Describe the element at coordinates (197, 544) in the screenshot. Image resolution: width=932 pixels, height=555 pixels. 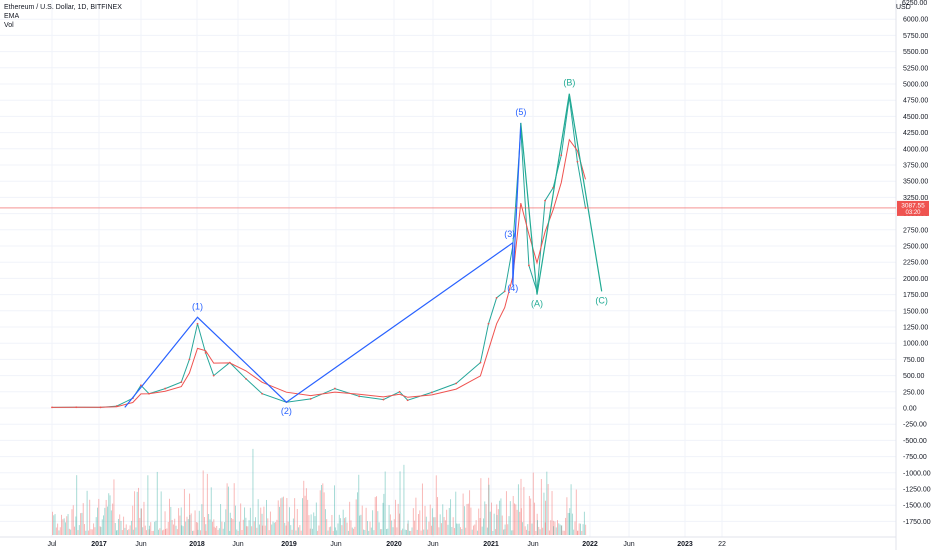
I see `time-tick-label: 2018` at that location.